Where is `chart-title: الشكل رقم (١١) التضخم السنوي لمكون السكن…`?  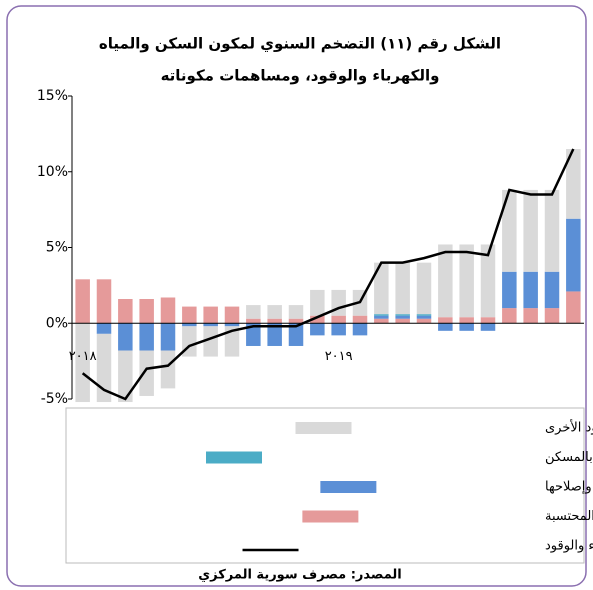
chart-title: الشكل رقم (١١) التضخم السنوي لمكون السكن… is located at coordinates (300, 44).